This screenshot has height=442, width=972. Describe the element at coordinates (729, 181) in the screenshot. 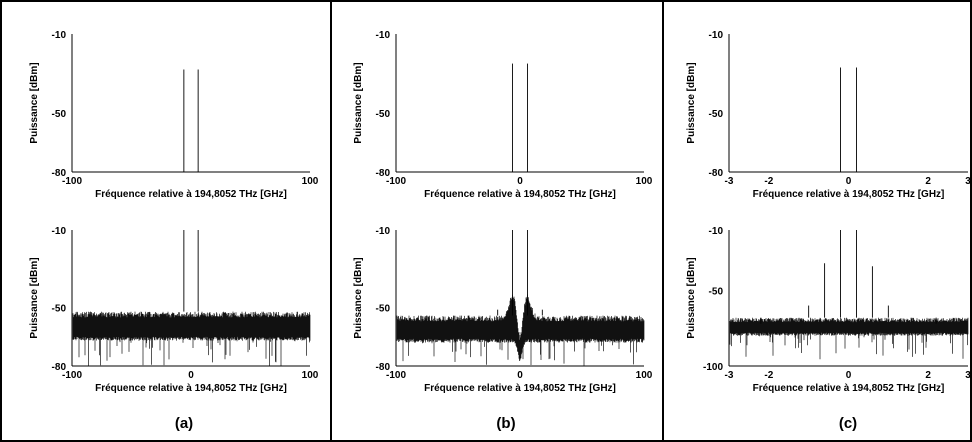

I see `x-tick-label-c-top: -3` at that location.